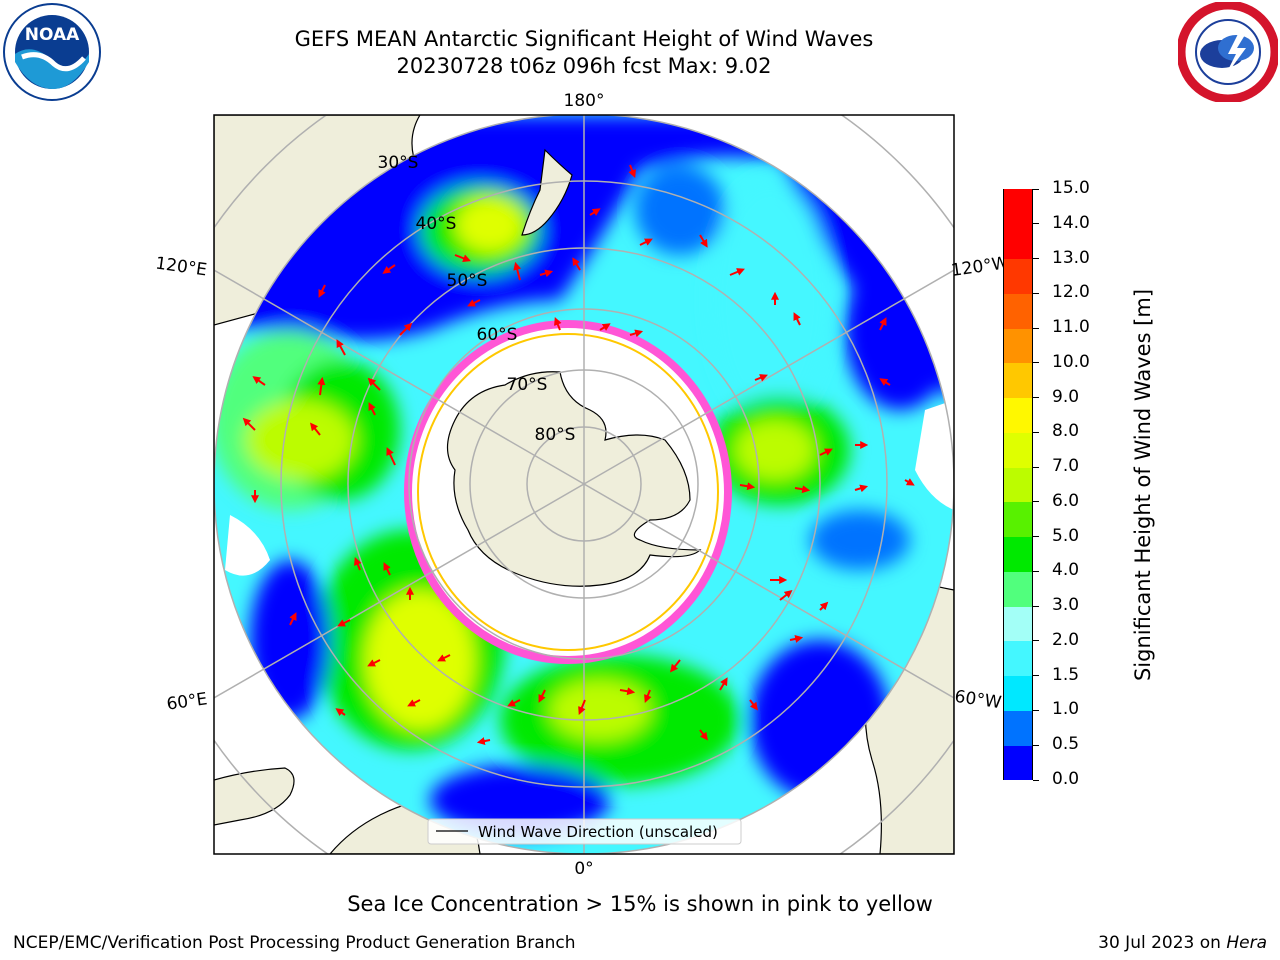  What do you see at coordinates (1162, 943) in the screenshot?
I see `date-text: 30 Jul 2023 on` at bounding box center [1162, 943].